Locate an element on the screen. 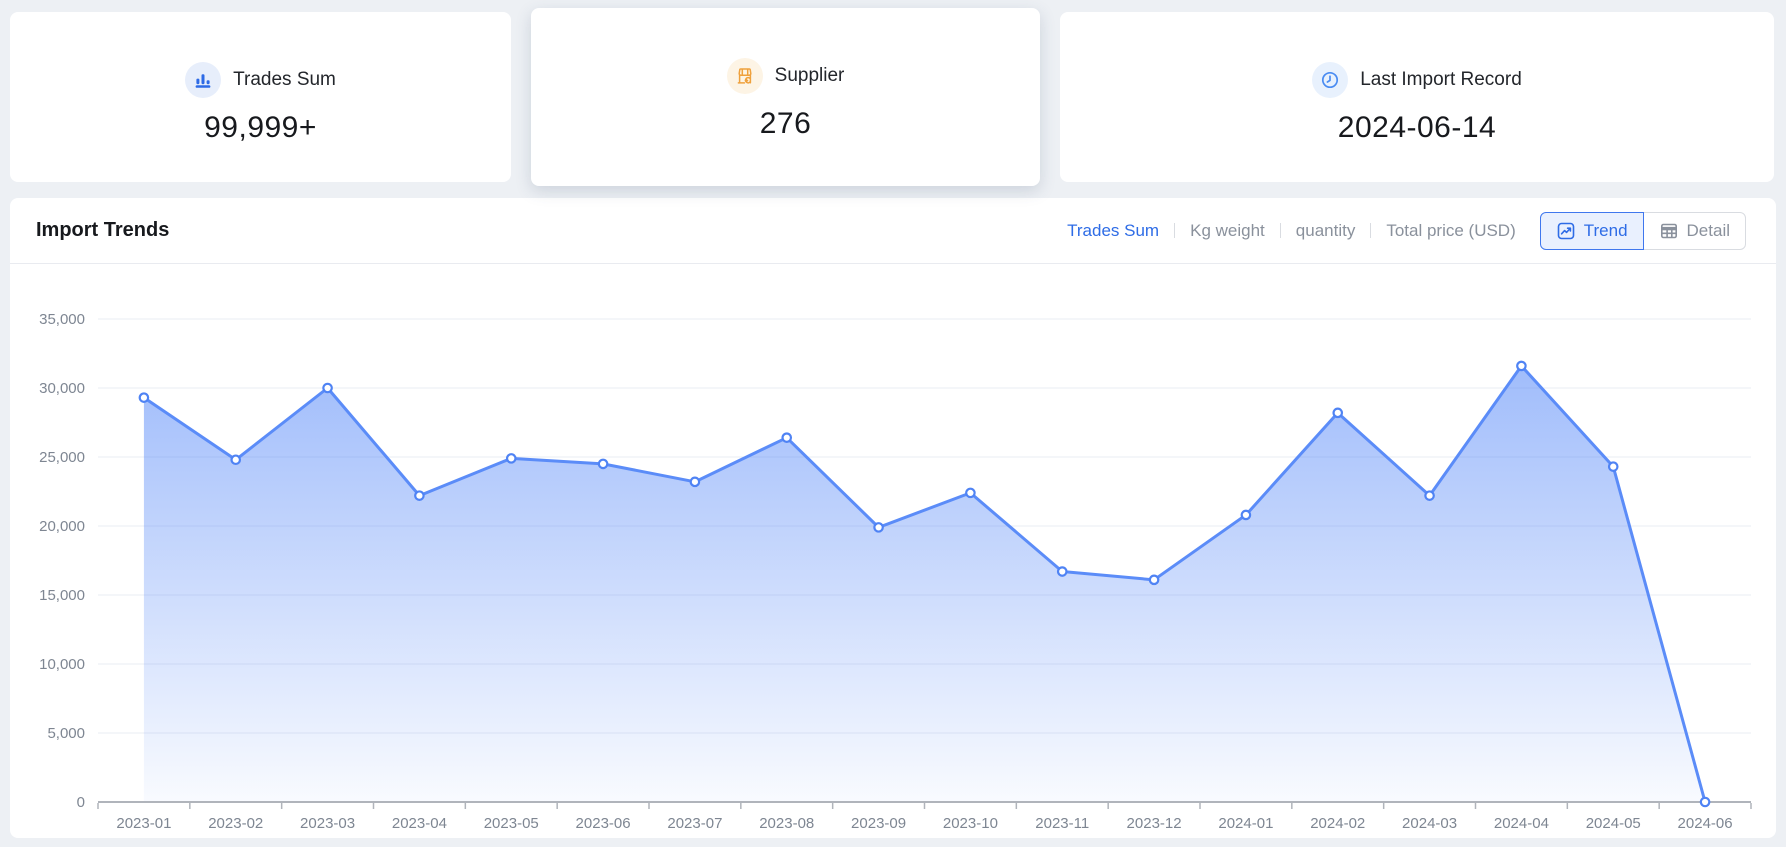 The height and width of the screenshot is (847, 1786). x-axis-label: 2023-04 is located at coordinates (419, 823).